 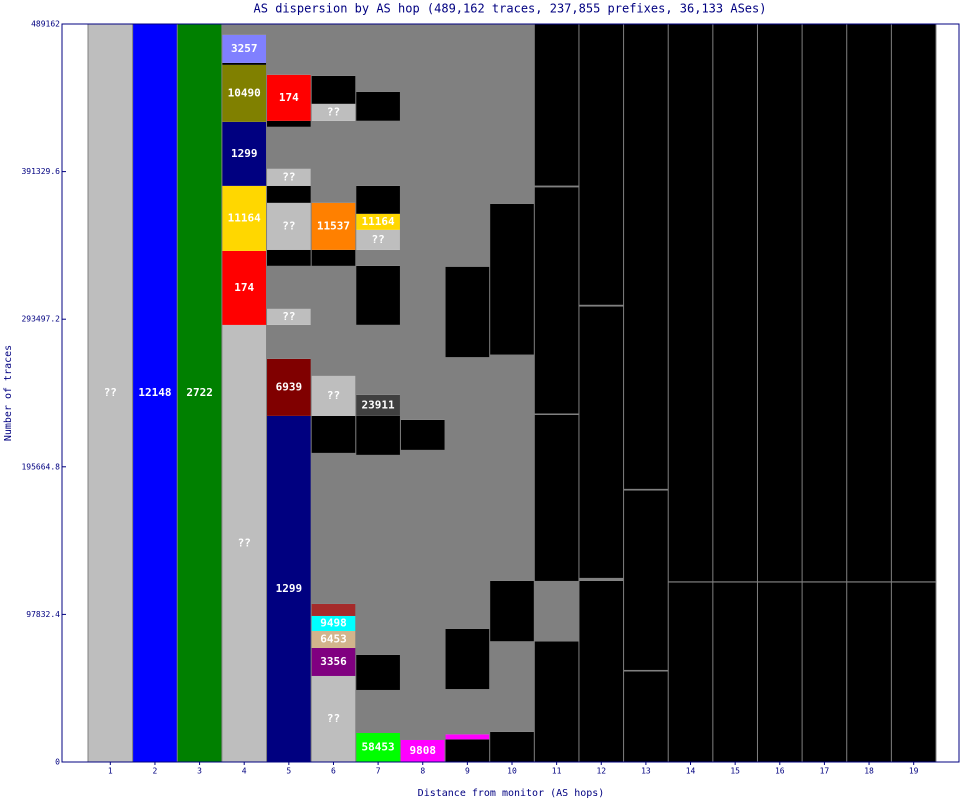 I want to click on segment-label: 9808, so click(x=422, y=750).